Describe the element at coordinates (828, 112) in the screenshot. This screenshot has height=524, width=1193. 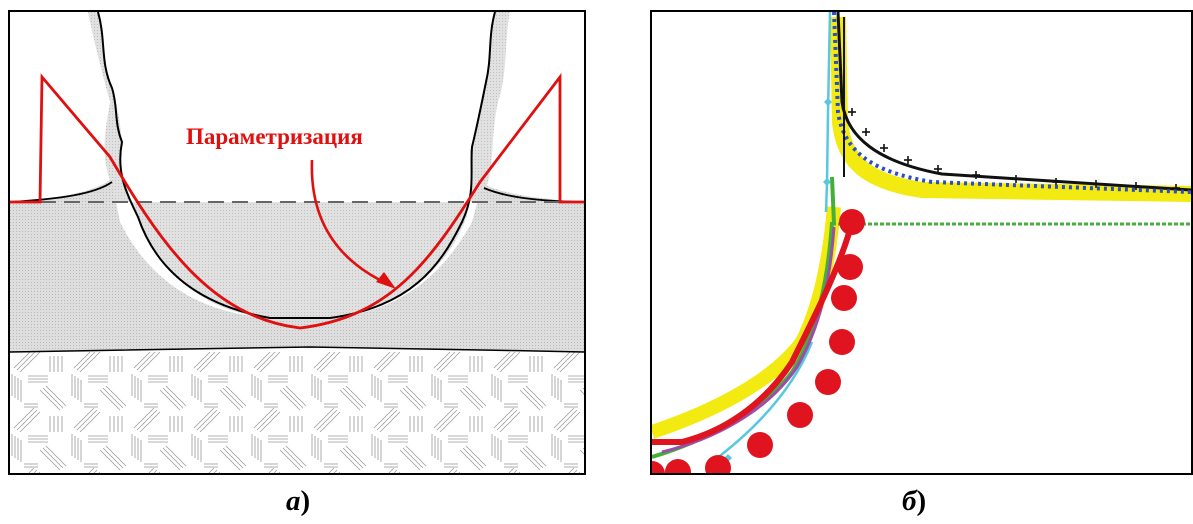
I see `series-cyan` at that location.